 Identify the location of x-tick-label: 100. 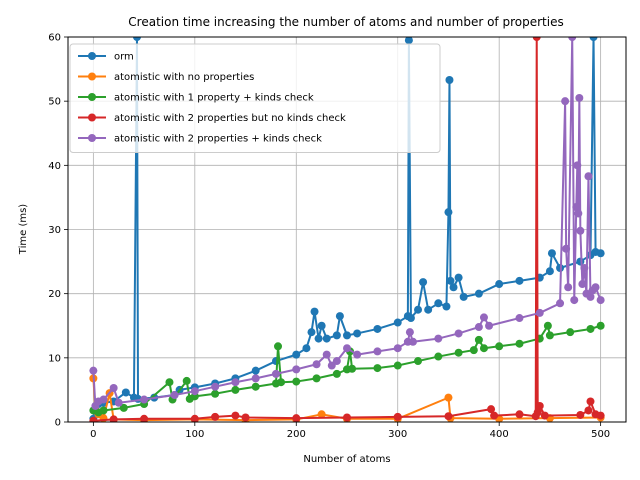
(194, 434).